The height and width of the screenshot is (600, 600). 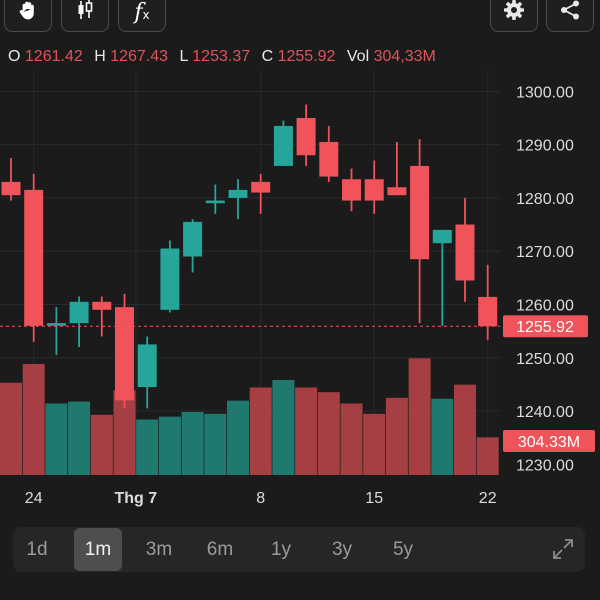 What do you see at coordinates (139, 56) in the screenshot?
I see `high-value: 1267.43` at bounding box center [139, 56].